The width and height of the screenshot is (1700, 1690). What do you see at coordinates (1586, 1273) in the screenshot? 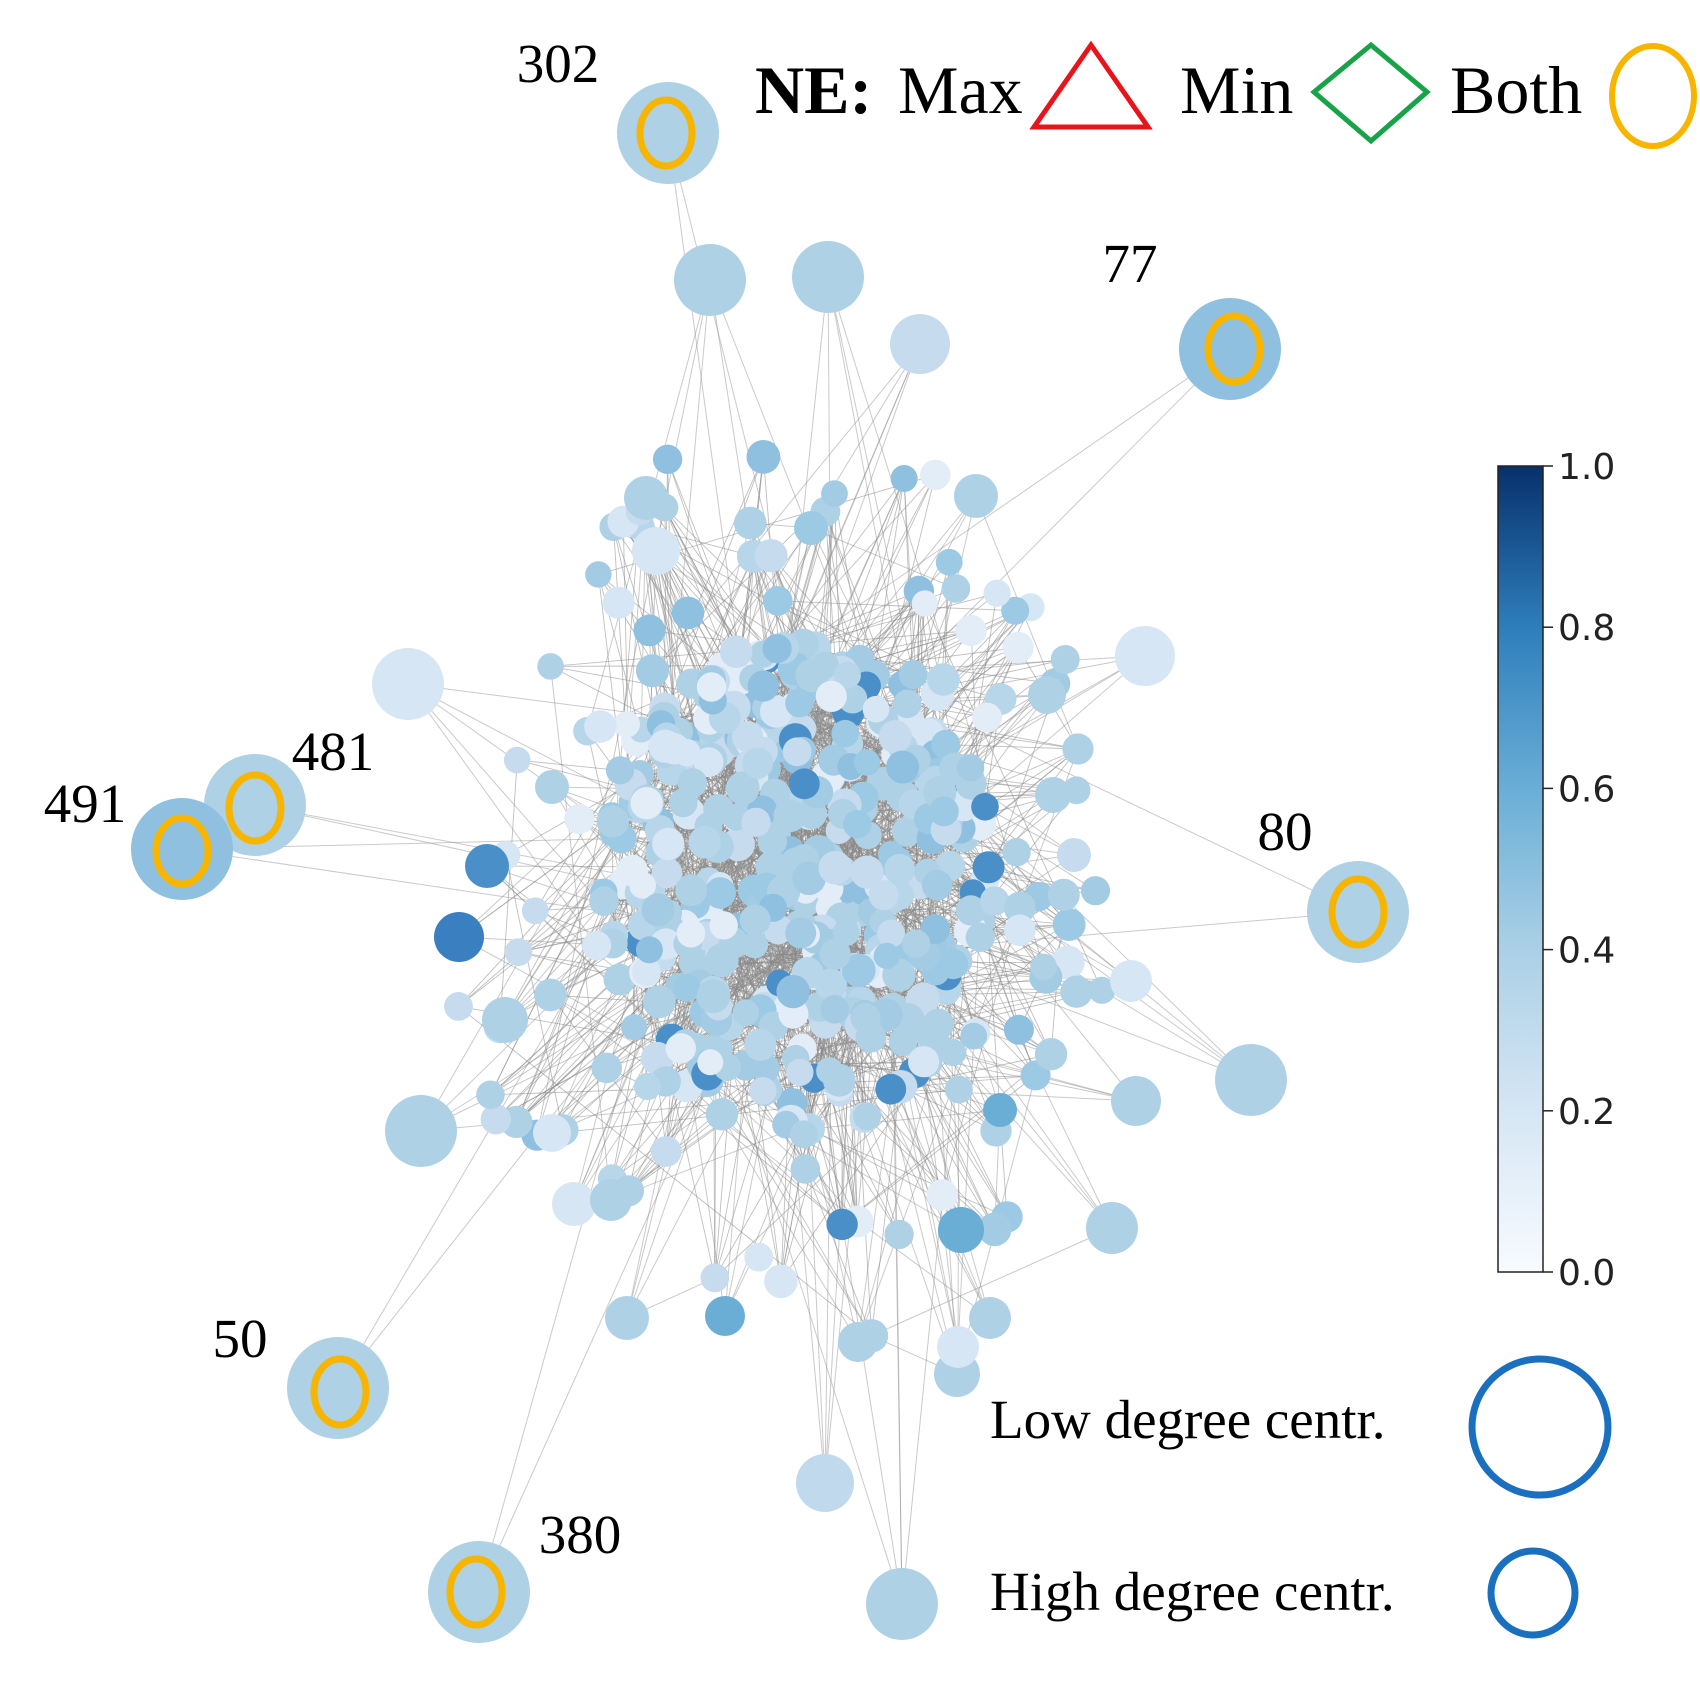
I see `colorbar-tick-label: 0.0` at bounding box center [1586, 1273].